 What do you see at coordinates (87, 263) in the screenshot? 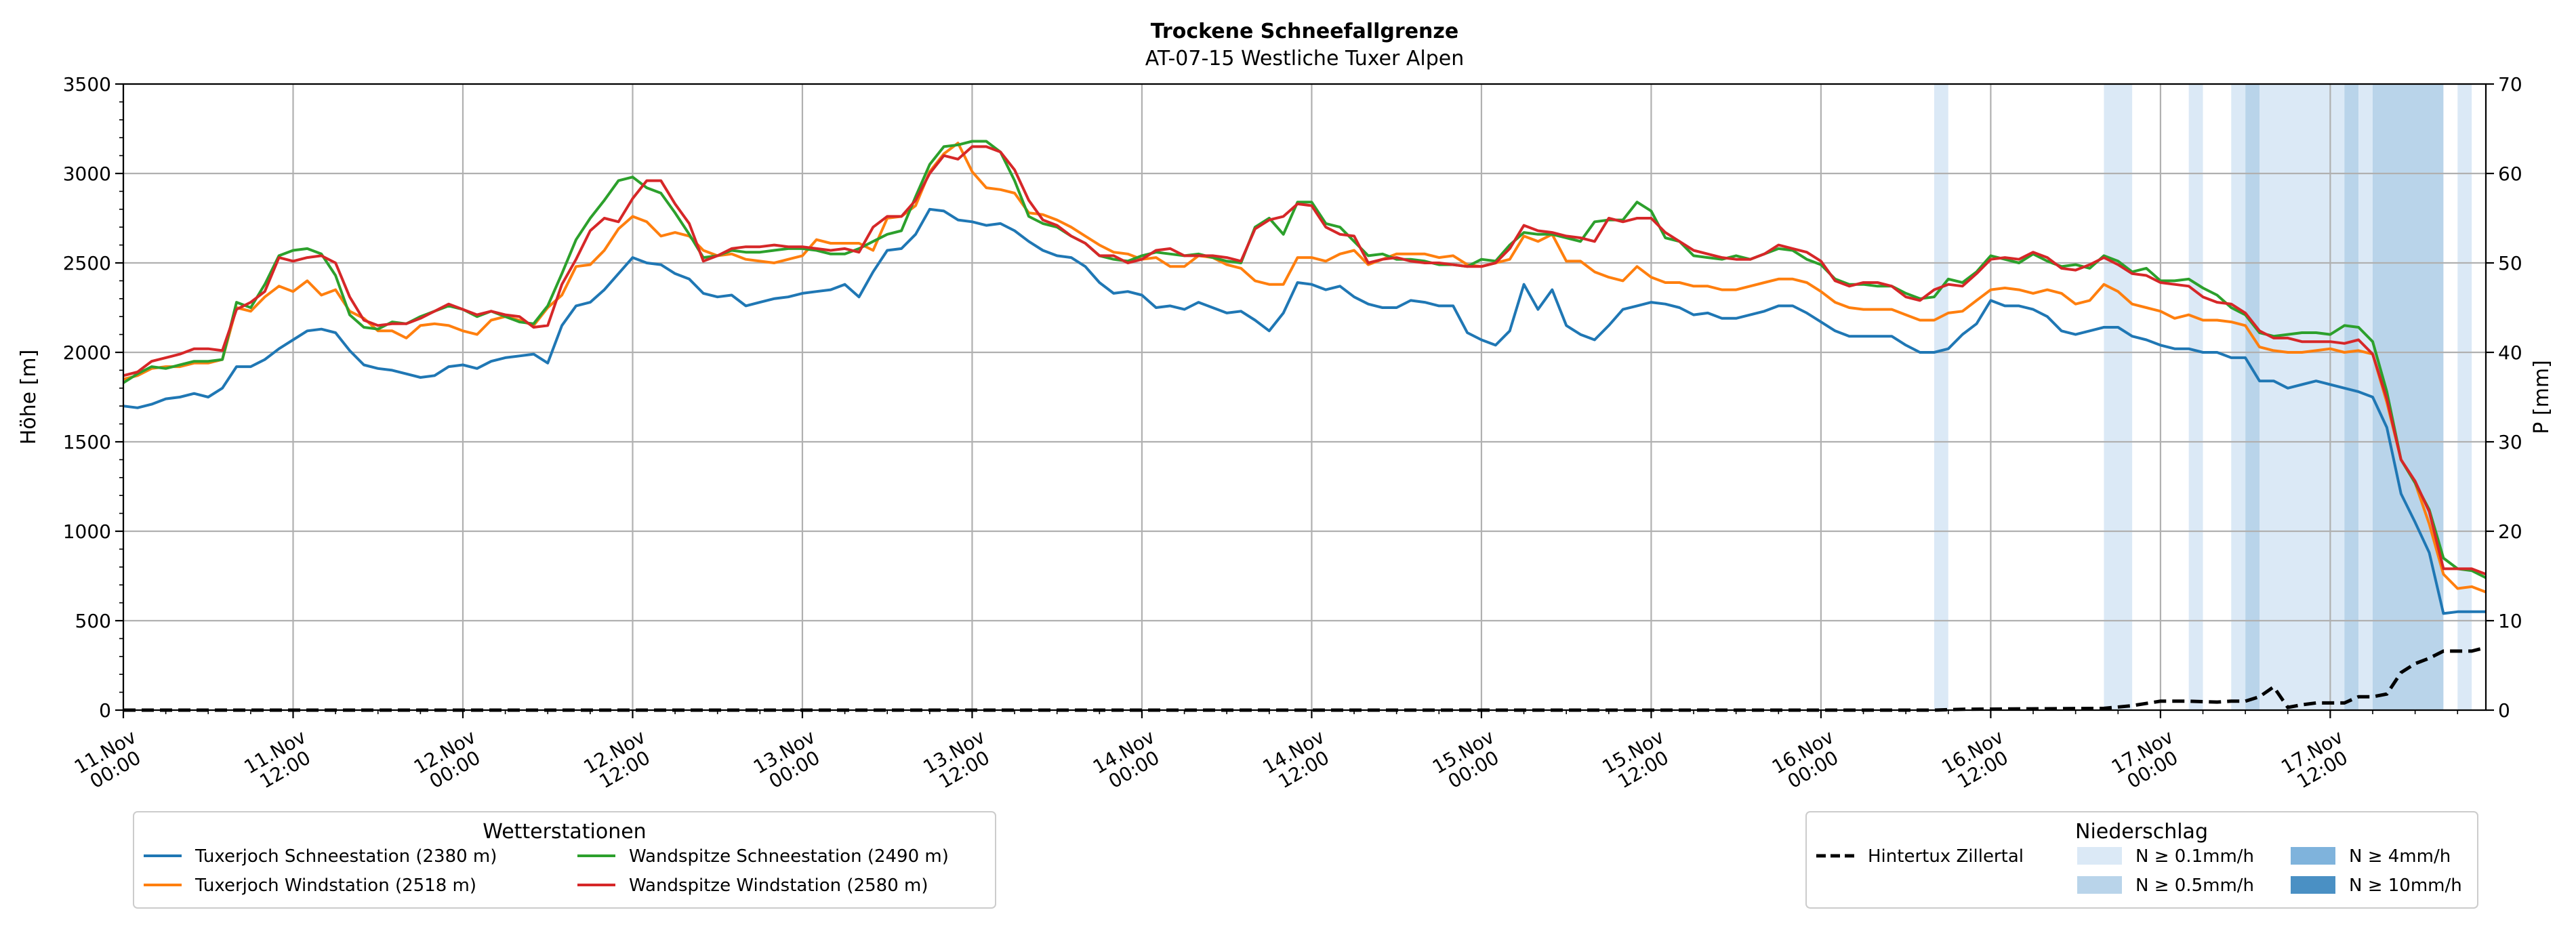
I see `y-tick-label-5: 2500` at bounding box center [87, 263].